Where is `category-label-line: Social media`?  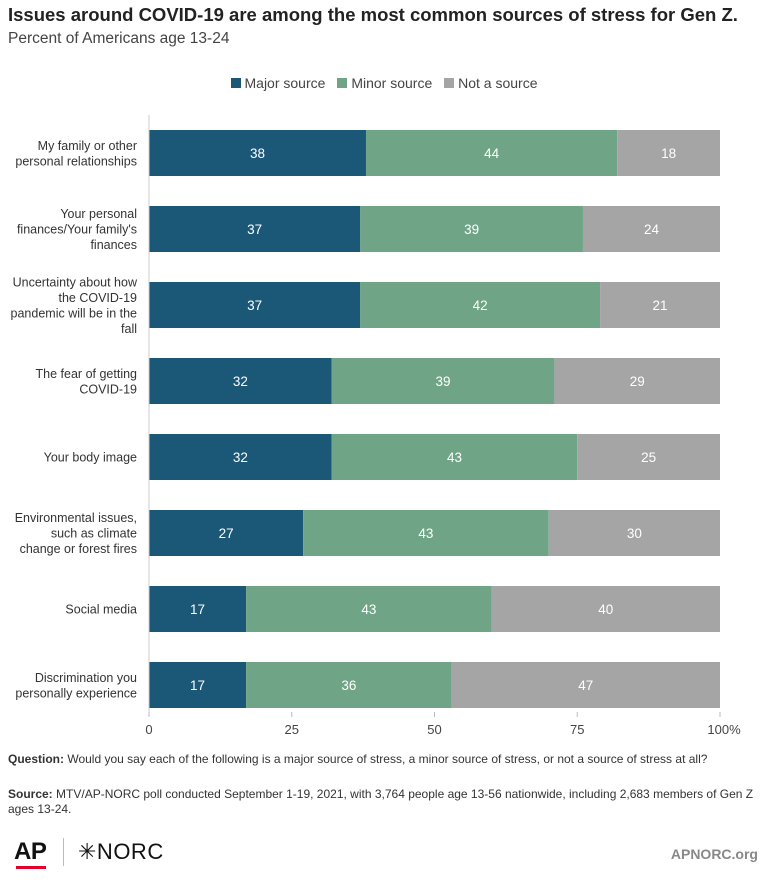
category-label-line: Social media is located at coordinates (101, 610).